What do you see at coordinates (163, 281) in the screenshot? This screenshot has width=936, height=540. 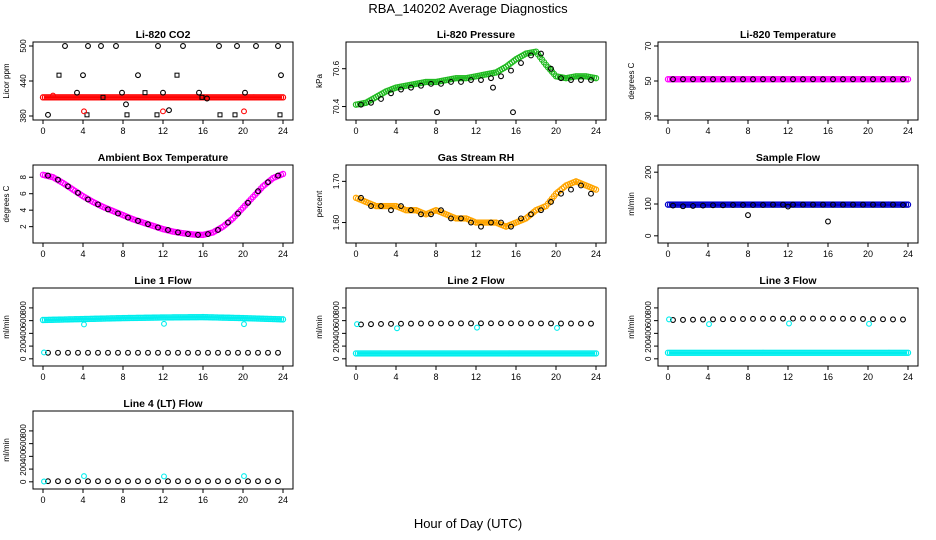 I see `line1-flow-title: Line 1 Flow` at bounding box center [163, 281].